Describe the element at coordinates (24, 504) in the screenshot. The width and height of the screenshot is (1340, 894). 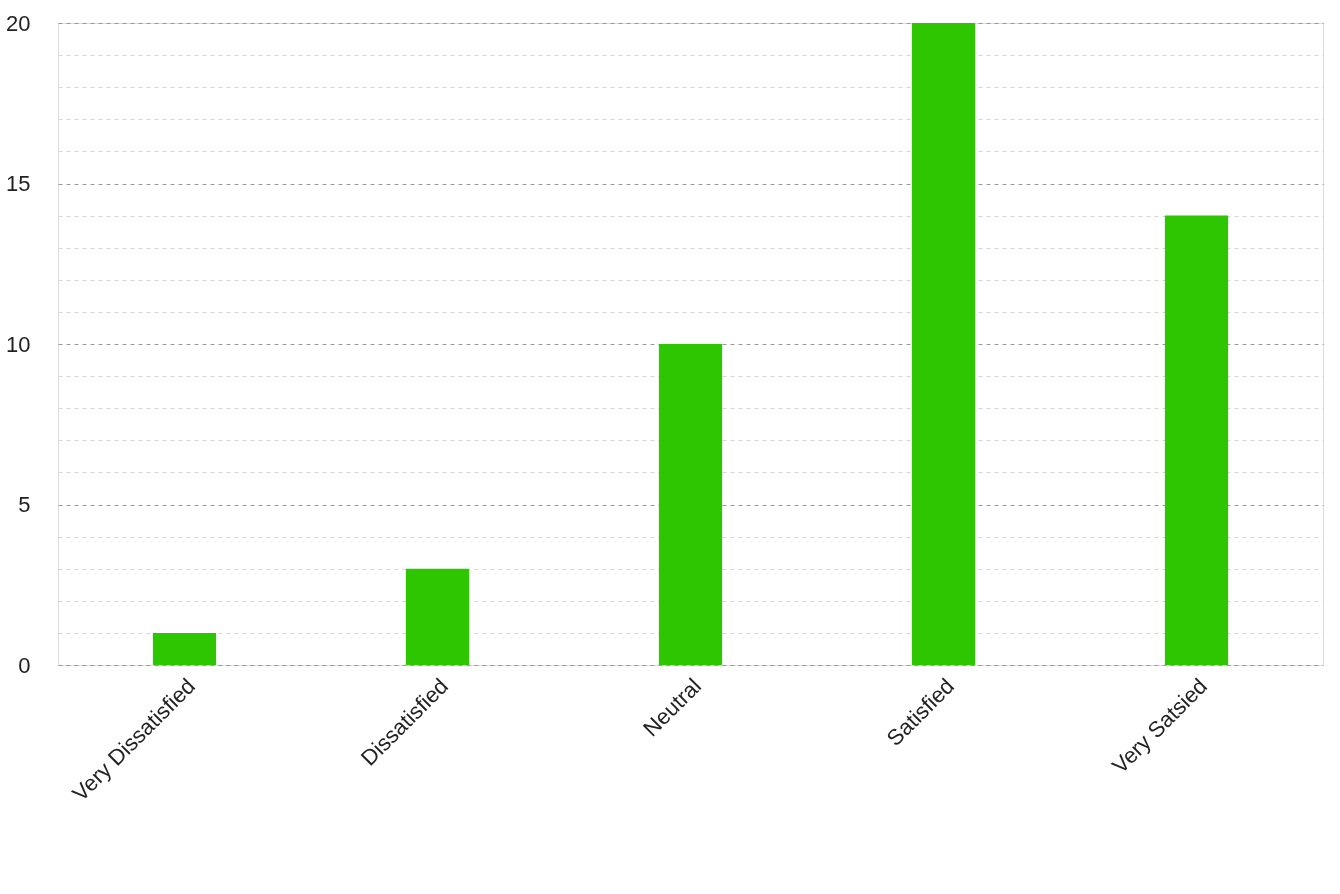
I see `y-tick-label: 5` at that location.